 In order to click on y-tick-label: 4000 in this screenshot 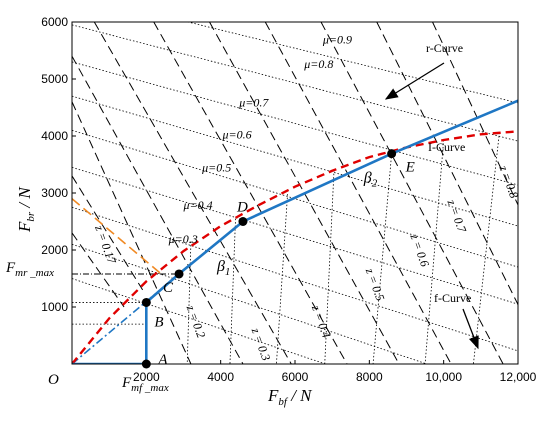, I will do `click(54, 136)`.